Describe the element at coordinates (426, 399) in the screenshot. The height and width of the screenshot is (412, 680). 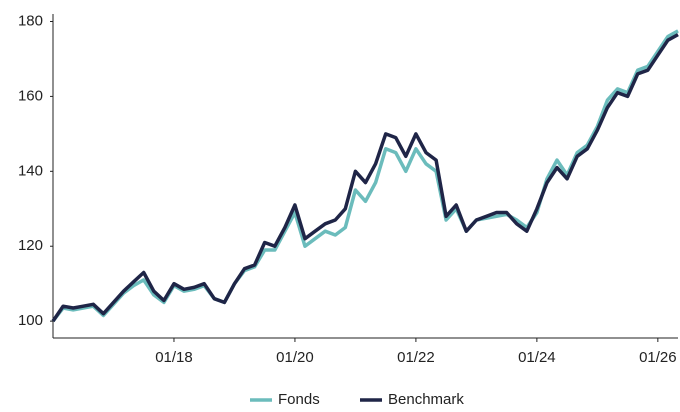
I see `legend-label: Benchmark` at that location.